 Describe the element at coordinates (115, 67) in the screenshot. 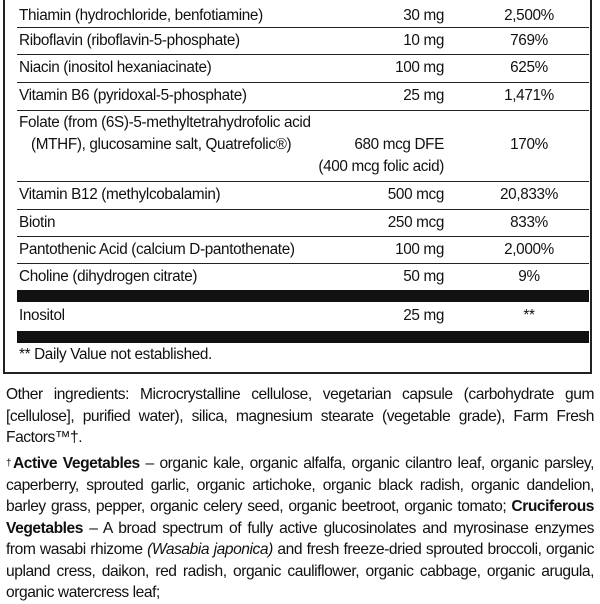

I see `nutrient-name: Niacin (inositol hexaniacinate)` at that location.